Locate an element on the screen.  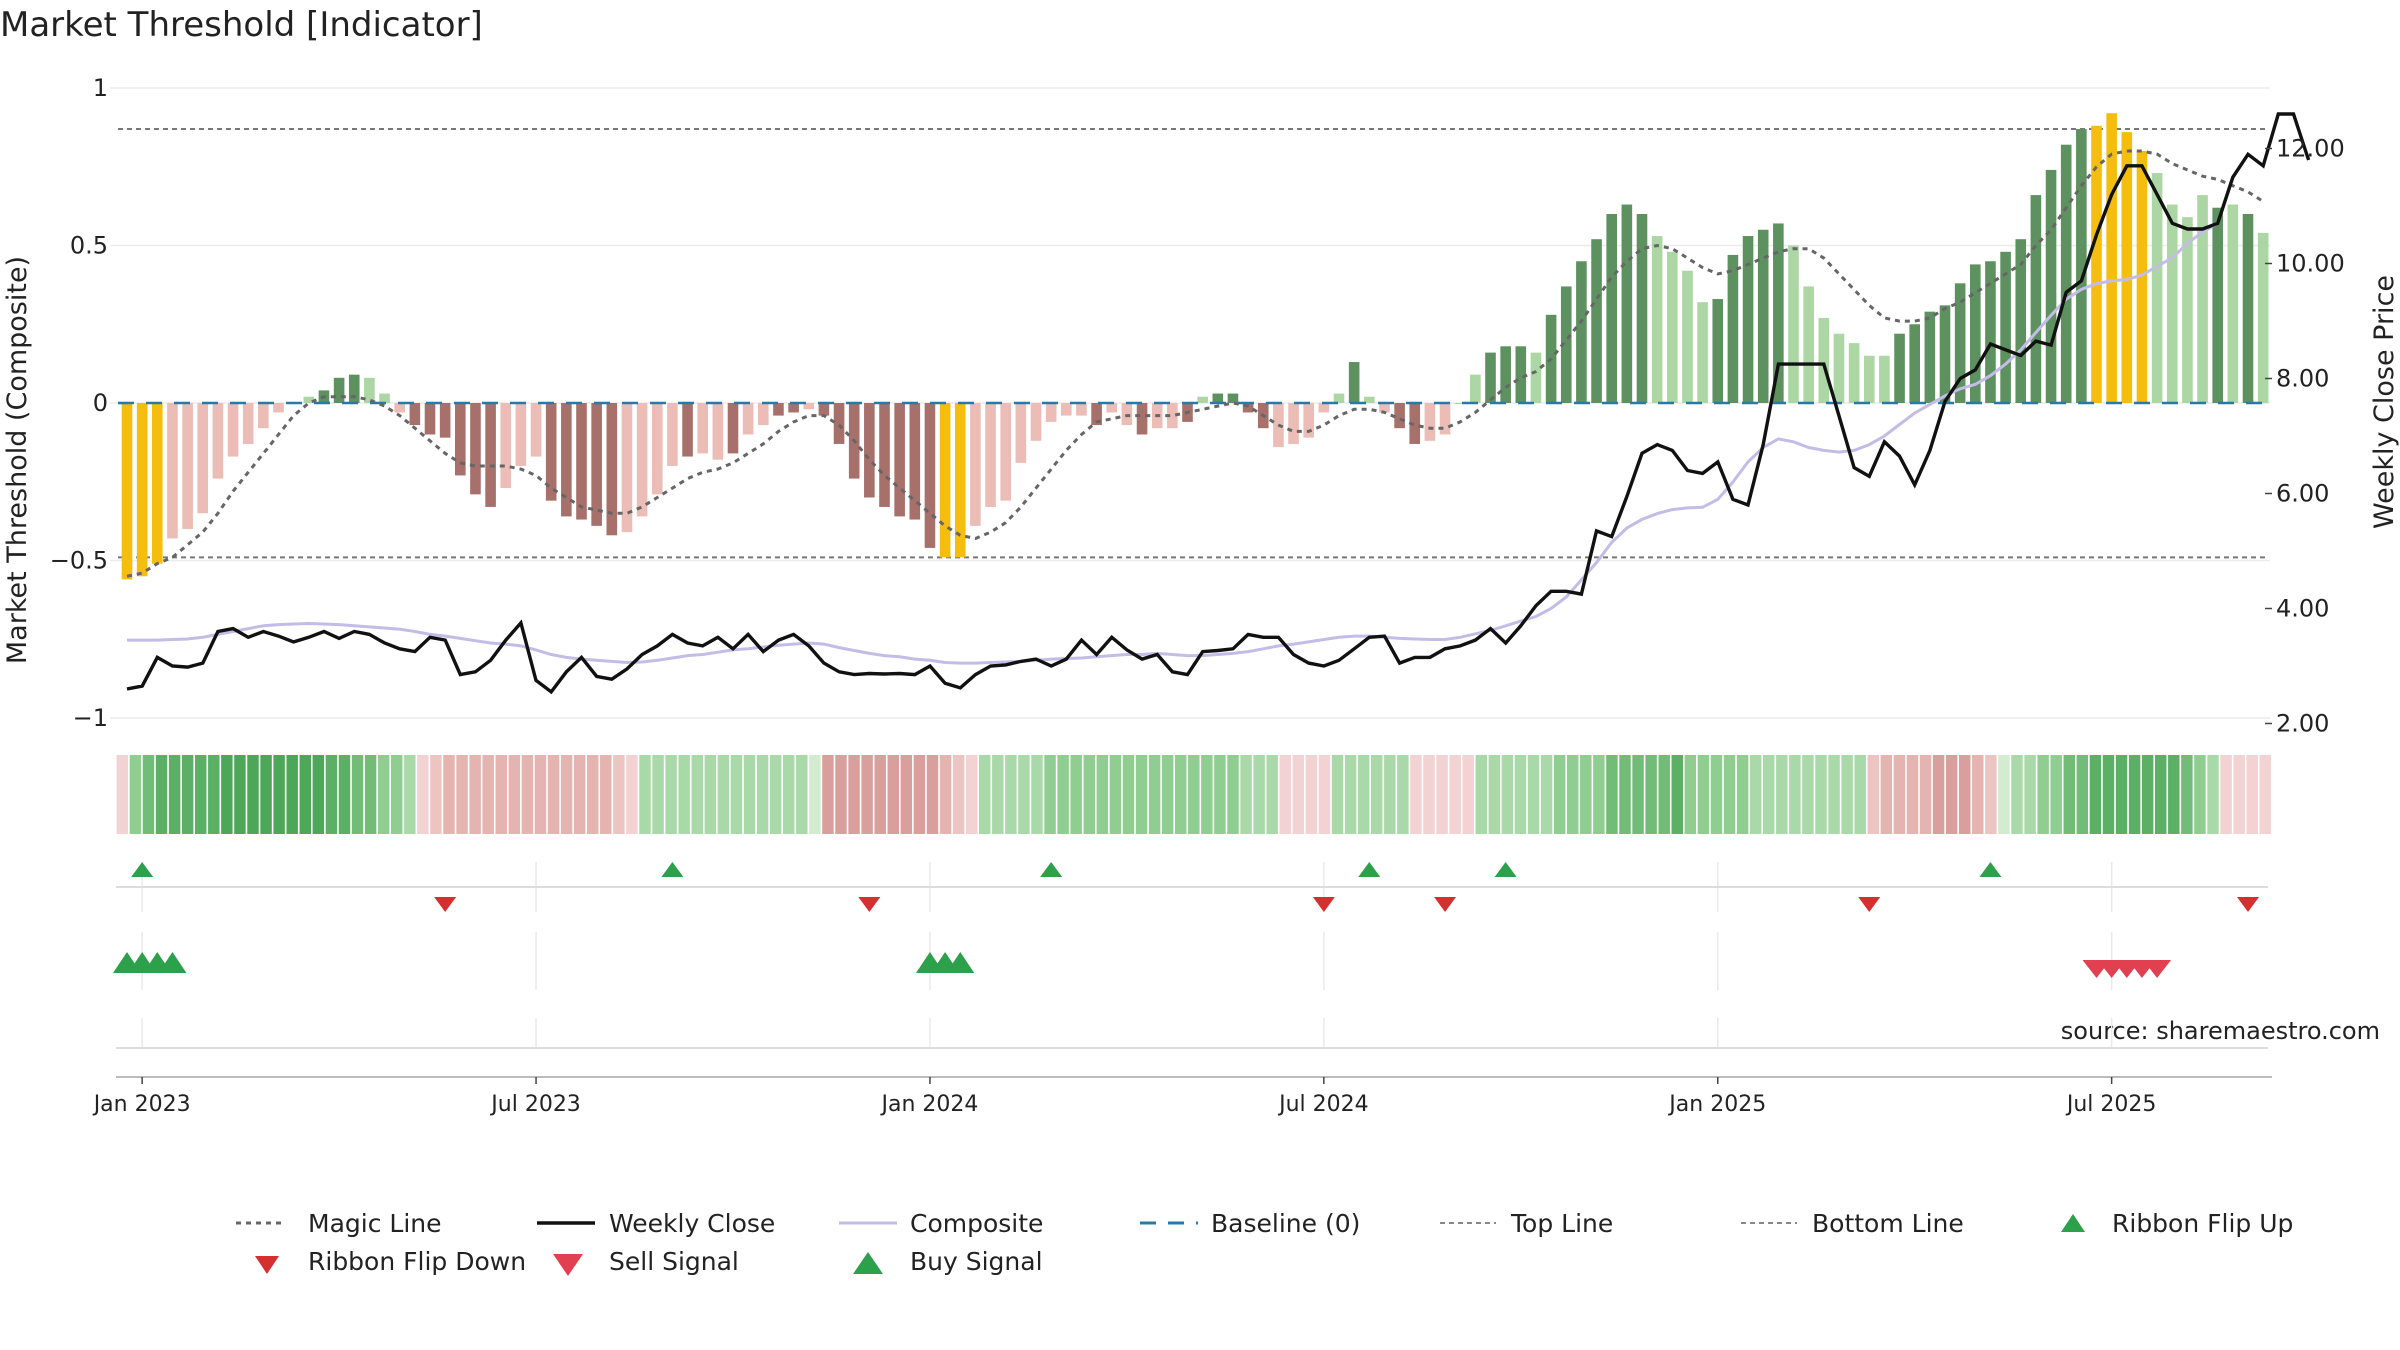
buy-sell-markers is located at coordinates (1142, 965).